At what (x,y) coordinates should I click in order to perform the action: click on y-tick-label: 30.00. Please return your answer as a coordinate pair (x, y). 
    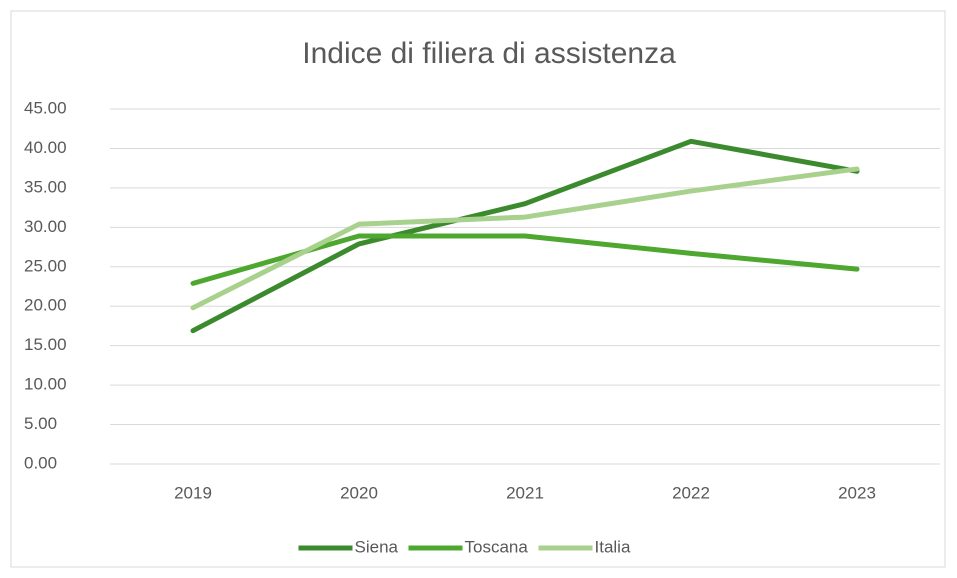
    Looking at the image, I should click on (45, 226).